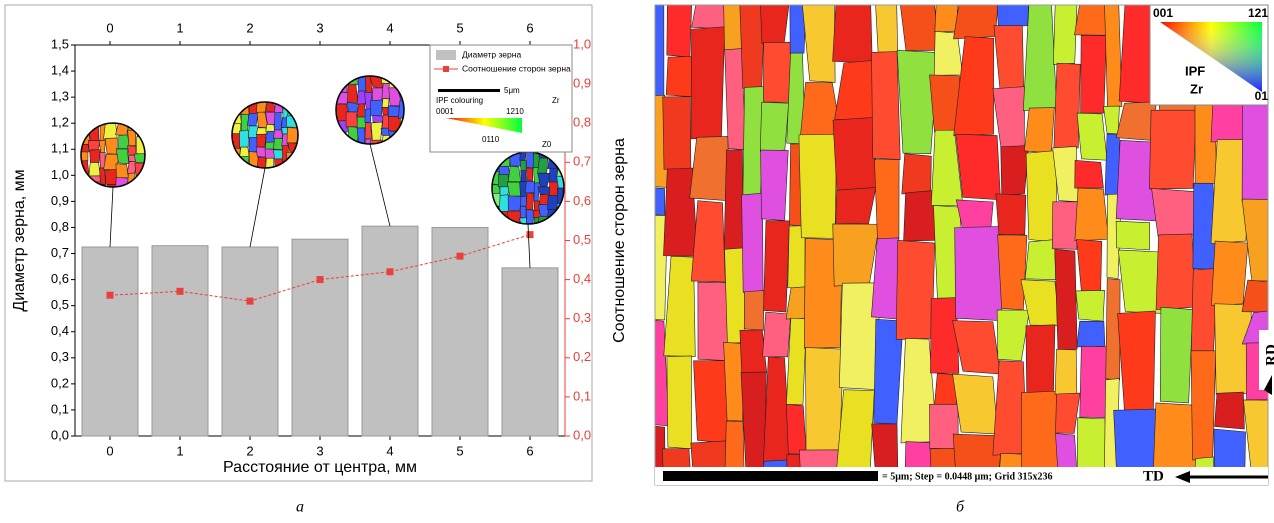  Describe the element at coordinates (582, 161) in the screenshot. I see `y2-tick-label: 0,7` at that location.